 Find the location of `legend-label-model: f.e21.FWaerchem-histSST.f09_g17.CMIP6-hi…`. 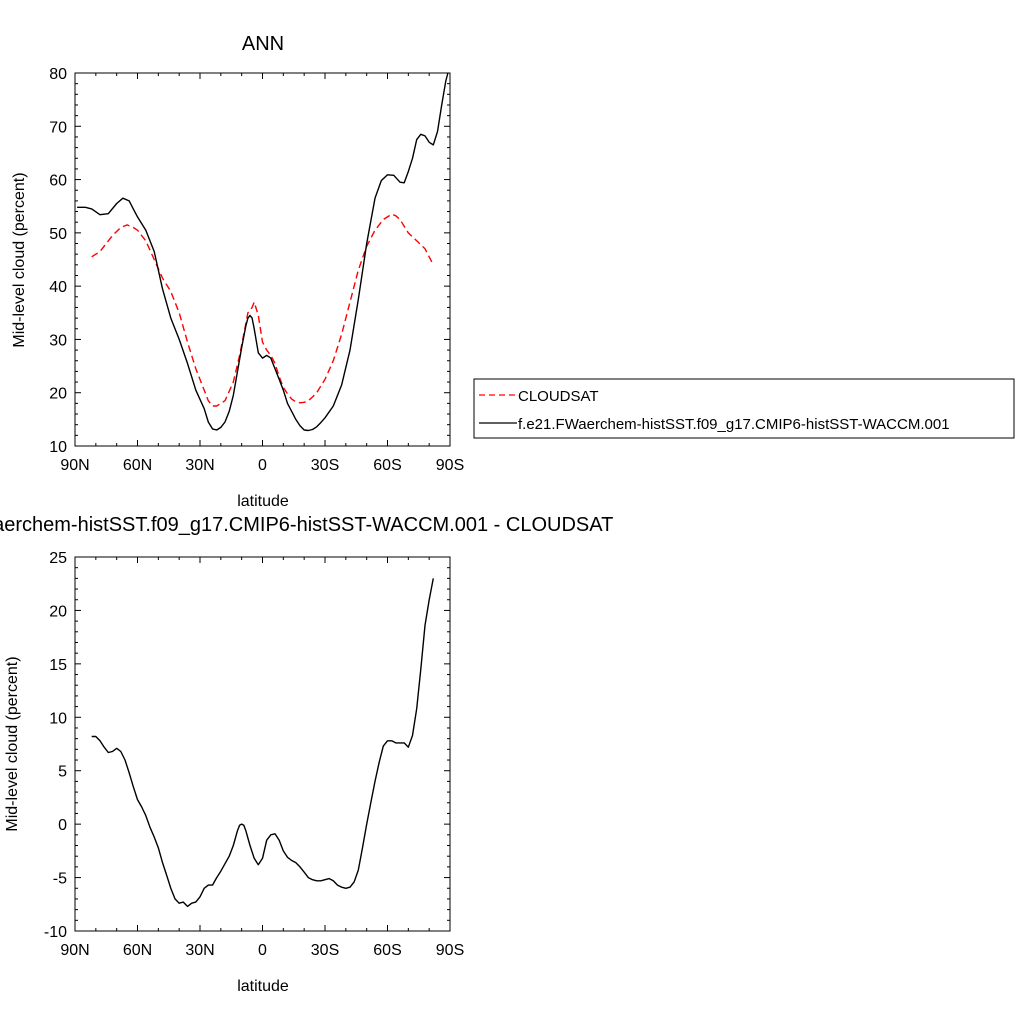

legend-label-model: f.e21.FWaerchem-histSST.f09_g17.CMIP6-hi… is located at coordinates (734, 424).